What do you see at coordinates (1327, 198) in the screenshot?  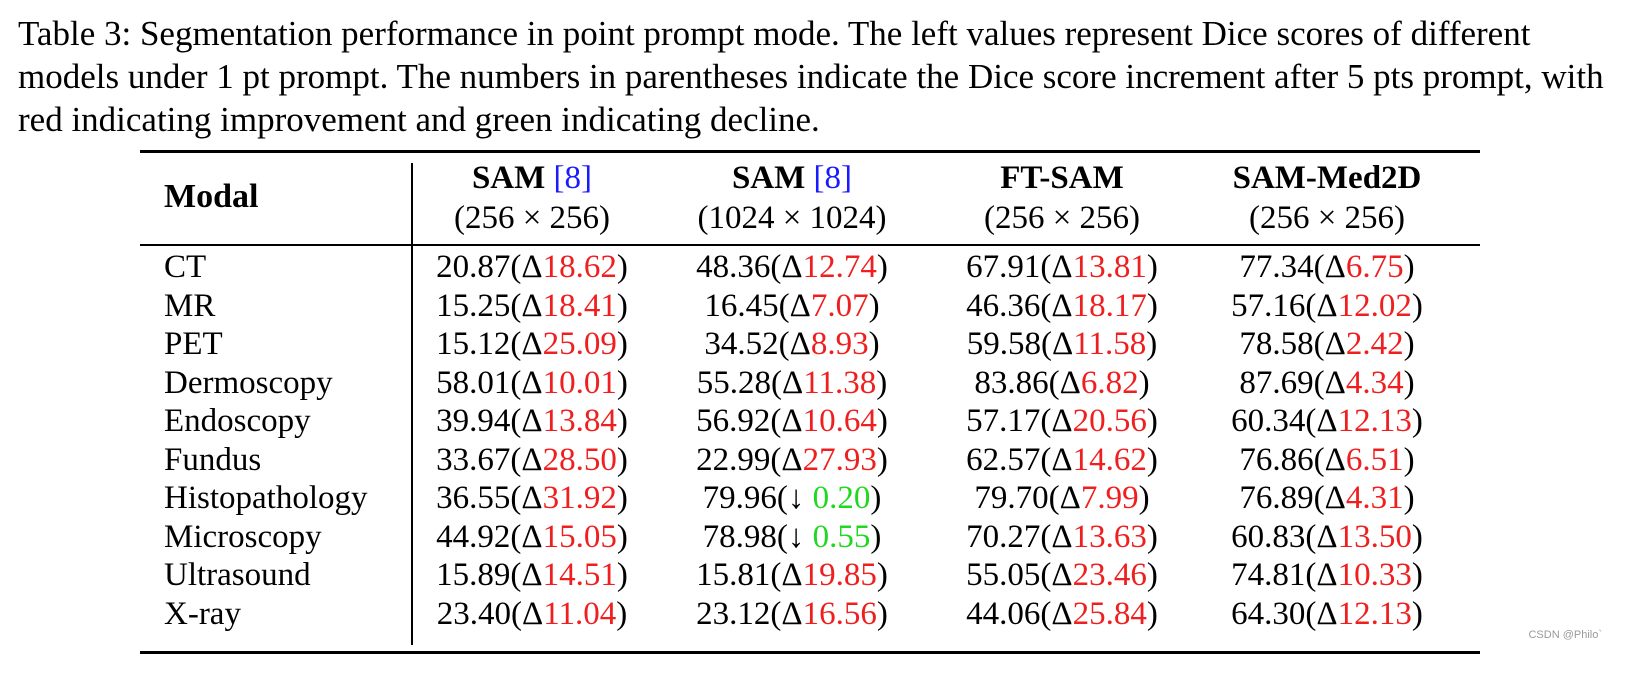 I see `column-header-sam-med2d: SAM-Med2D (256 × 256)` at bounding box center [1327, 198].